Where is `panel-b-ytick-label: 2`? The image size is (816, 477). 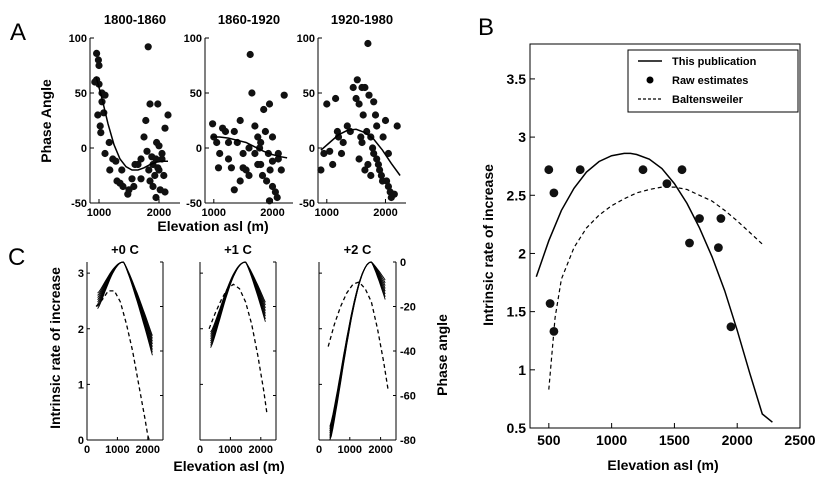
panel-b-ytick-label: 2 is located at coordinates (522, 253).